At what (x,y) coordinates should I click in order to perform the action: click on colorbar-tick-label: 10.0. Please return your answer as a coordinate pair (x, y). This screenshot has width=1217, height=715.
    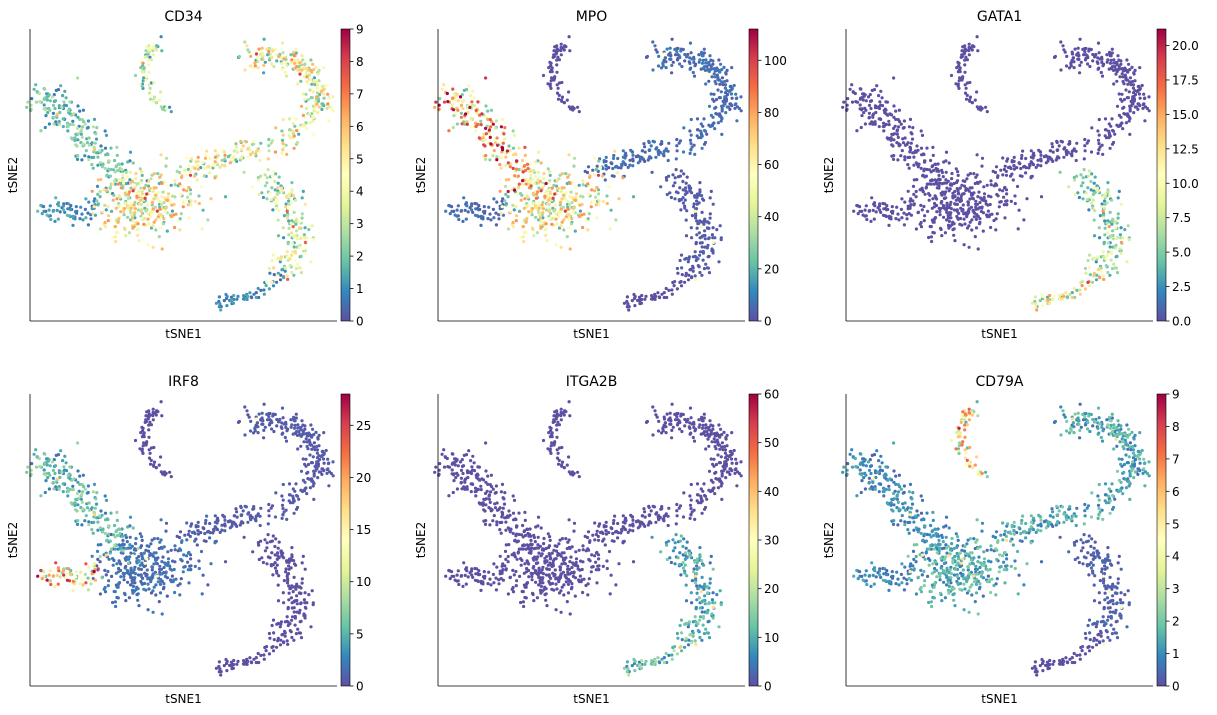
    Looking at the image, I should click on (1185, 184).